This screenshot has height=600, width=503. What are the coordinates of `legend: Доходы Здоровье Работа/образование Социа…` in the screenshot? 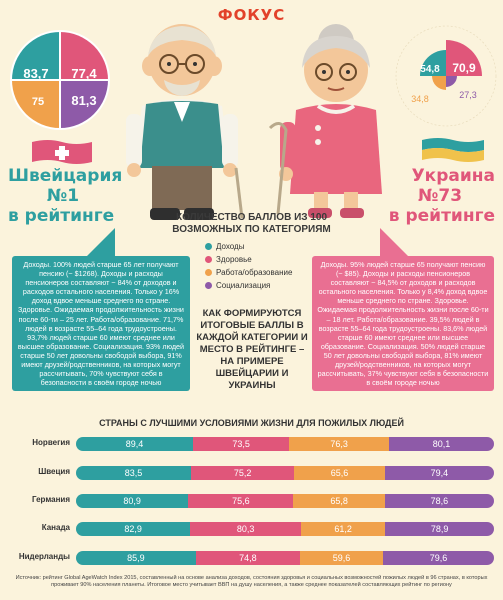 It's located at (248, 266).